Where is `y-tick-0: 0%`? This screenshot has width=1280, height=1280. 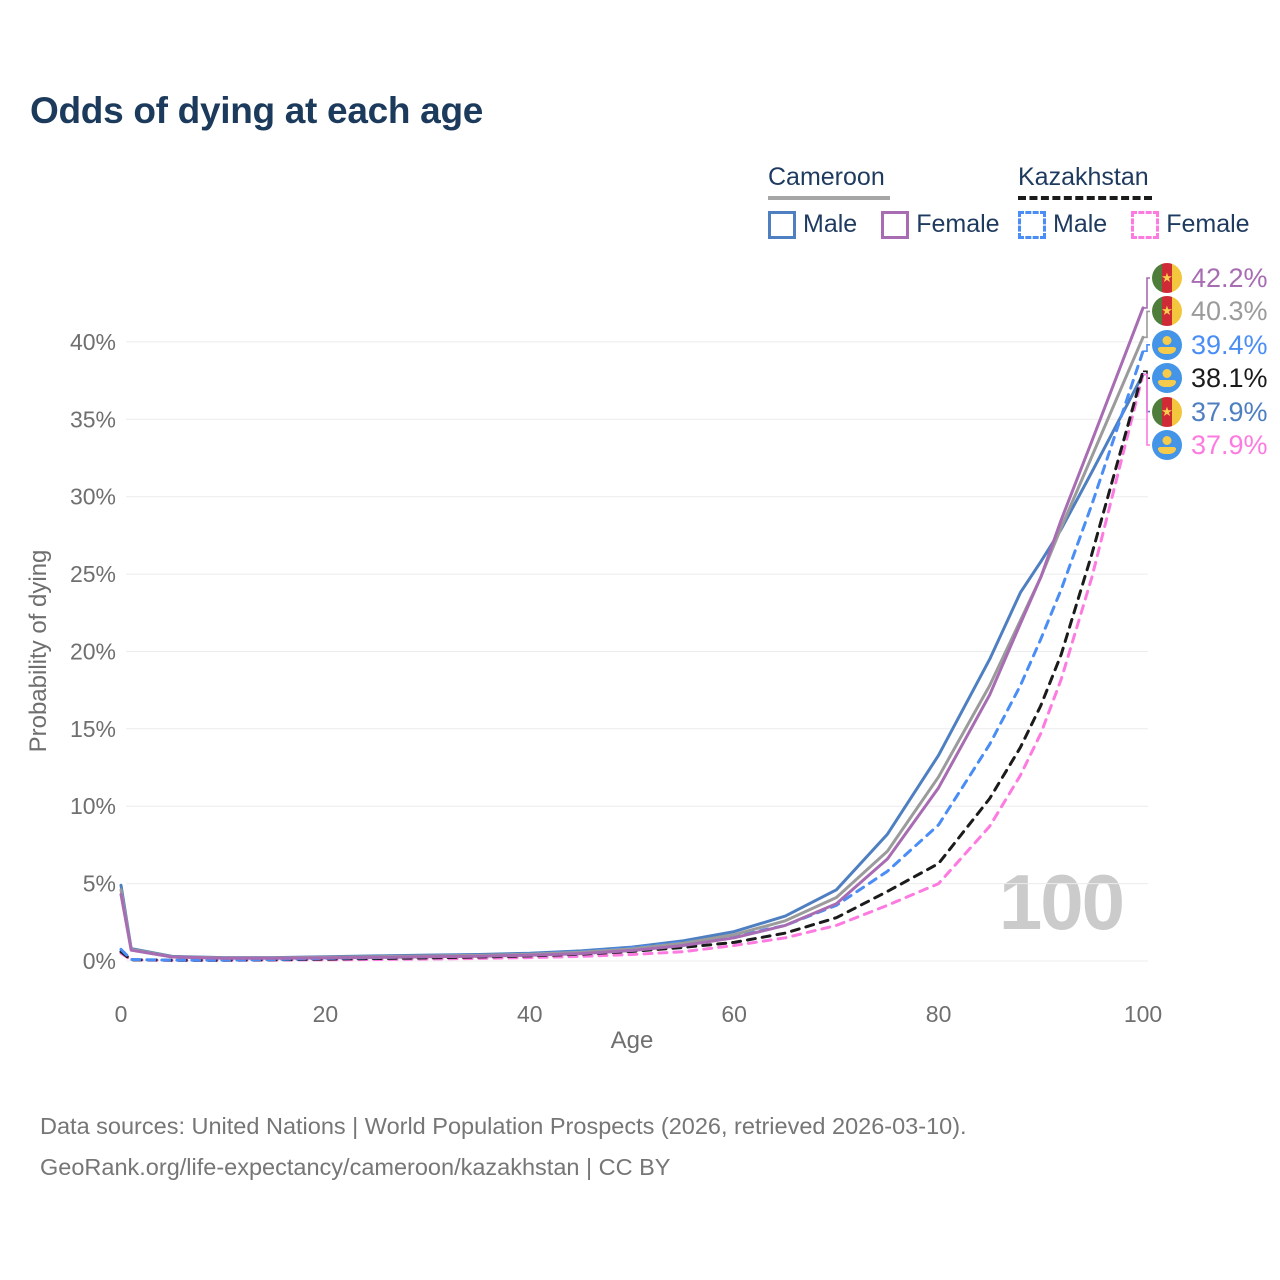
y-tick-0: 0% is located at coordinates (99, 961).